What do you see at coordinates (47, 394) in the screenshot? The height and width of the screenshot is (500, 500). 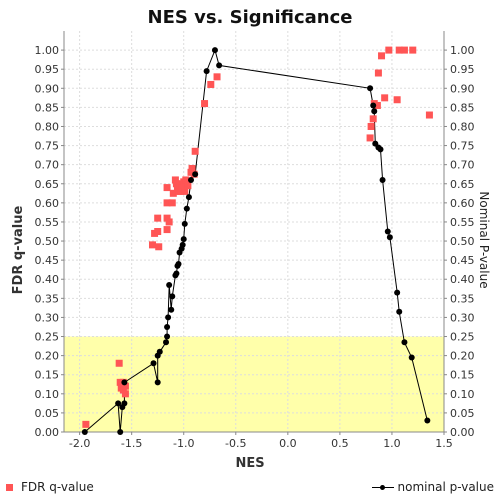 I see `y-tick-label-left: 0.10` at bounding box center [47, 394].